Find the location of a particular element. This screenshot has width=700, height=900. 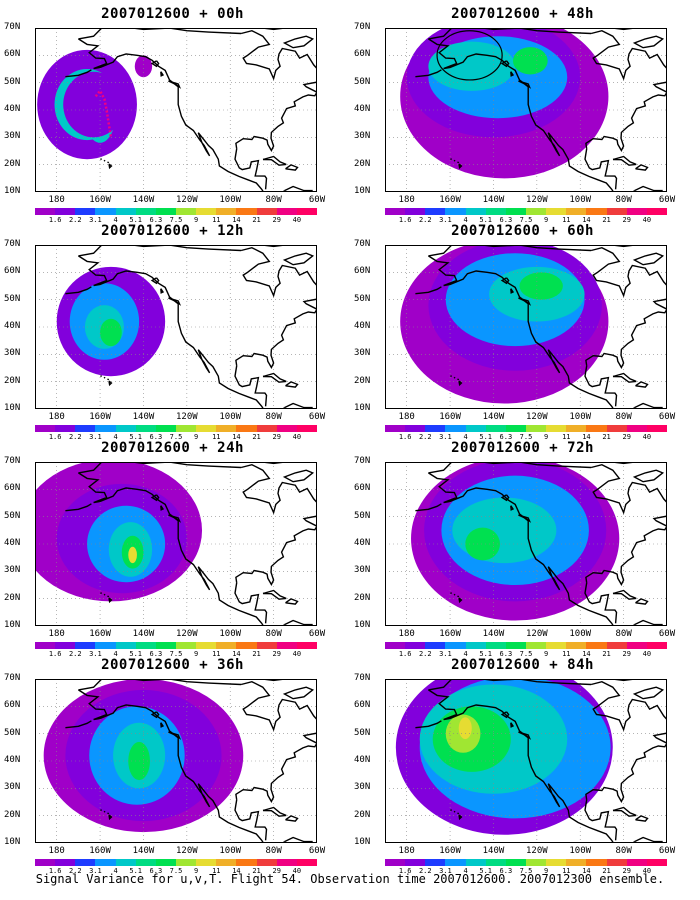

y-tick-label: 70N is located at coordinates (12, 678).